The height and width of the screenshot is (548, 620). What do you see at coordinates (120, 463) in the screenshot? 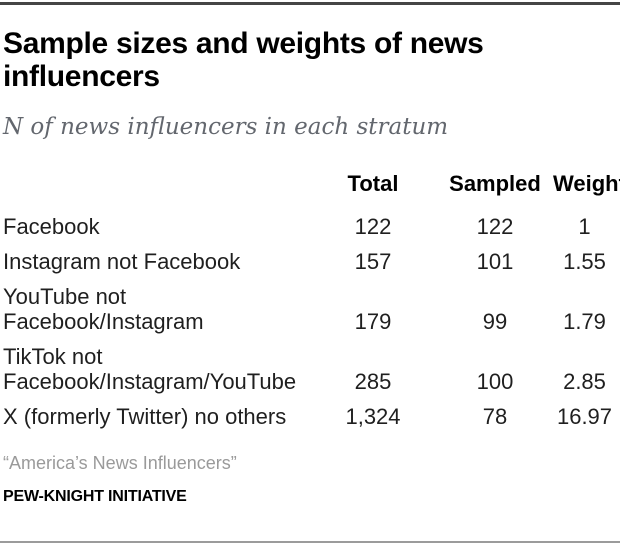
I see `source-note: “America’s News Influencers”` at bounding box center [120, 463].